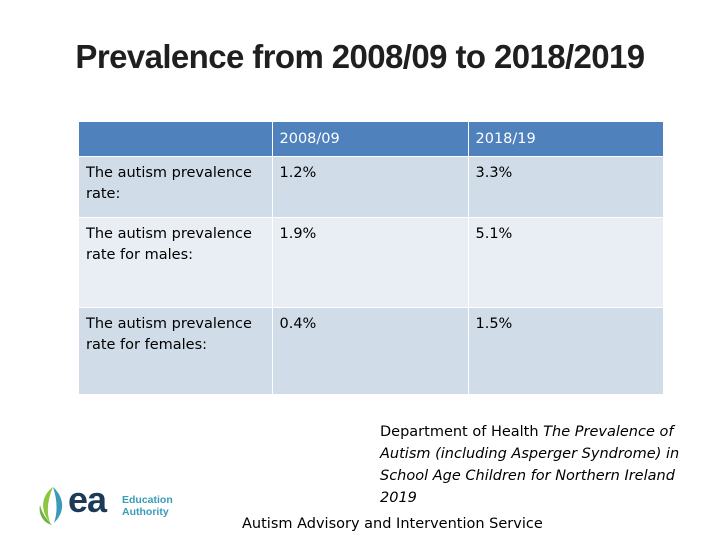 This screenshot has width=720, height=540. I want to click on row-label: The autism prevalence rate:, so click(176, 187).